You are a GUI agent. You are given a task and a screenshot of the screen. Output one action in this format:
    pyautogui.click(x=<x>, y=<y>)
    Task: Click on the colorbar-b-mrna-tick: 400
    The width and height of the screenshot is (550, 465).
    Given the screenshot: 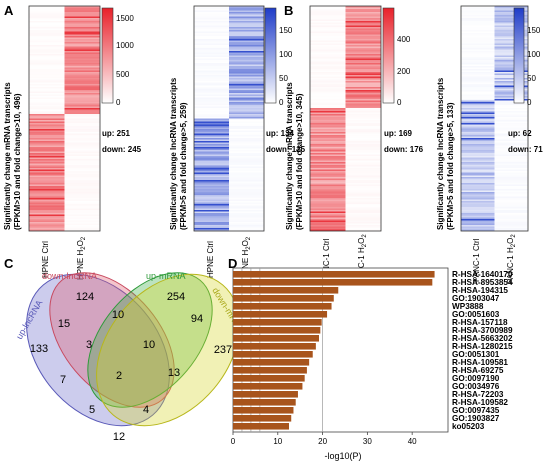 What is the action you would take?
    pyautogui.click(x=404, y=39)
    